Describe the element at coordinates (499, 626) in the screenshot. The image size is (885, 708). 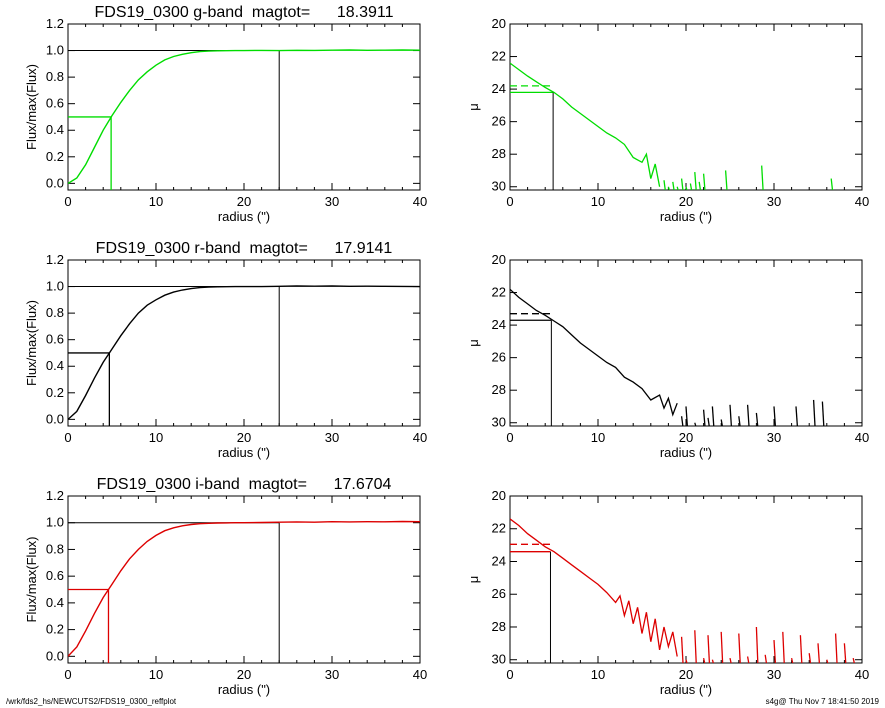
I see `y-tick-label: 28` at that location.